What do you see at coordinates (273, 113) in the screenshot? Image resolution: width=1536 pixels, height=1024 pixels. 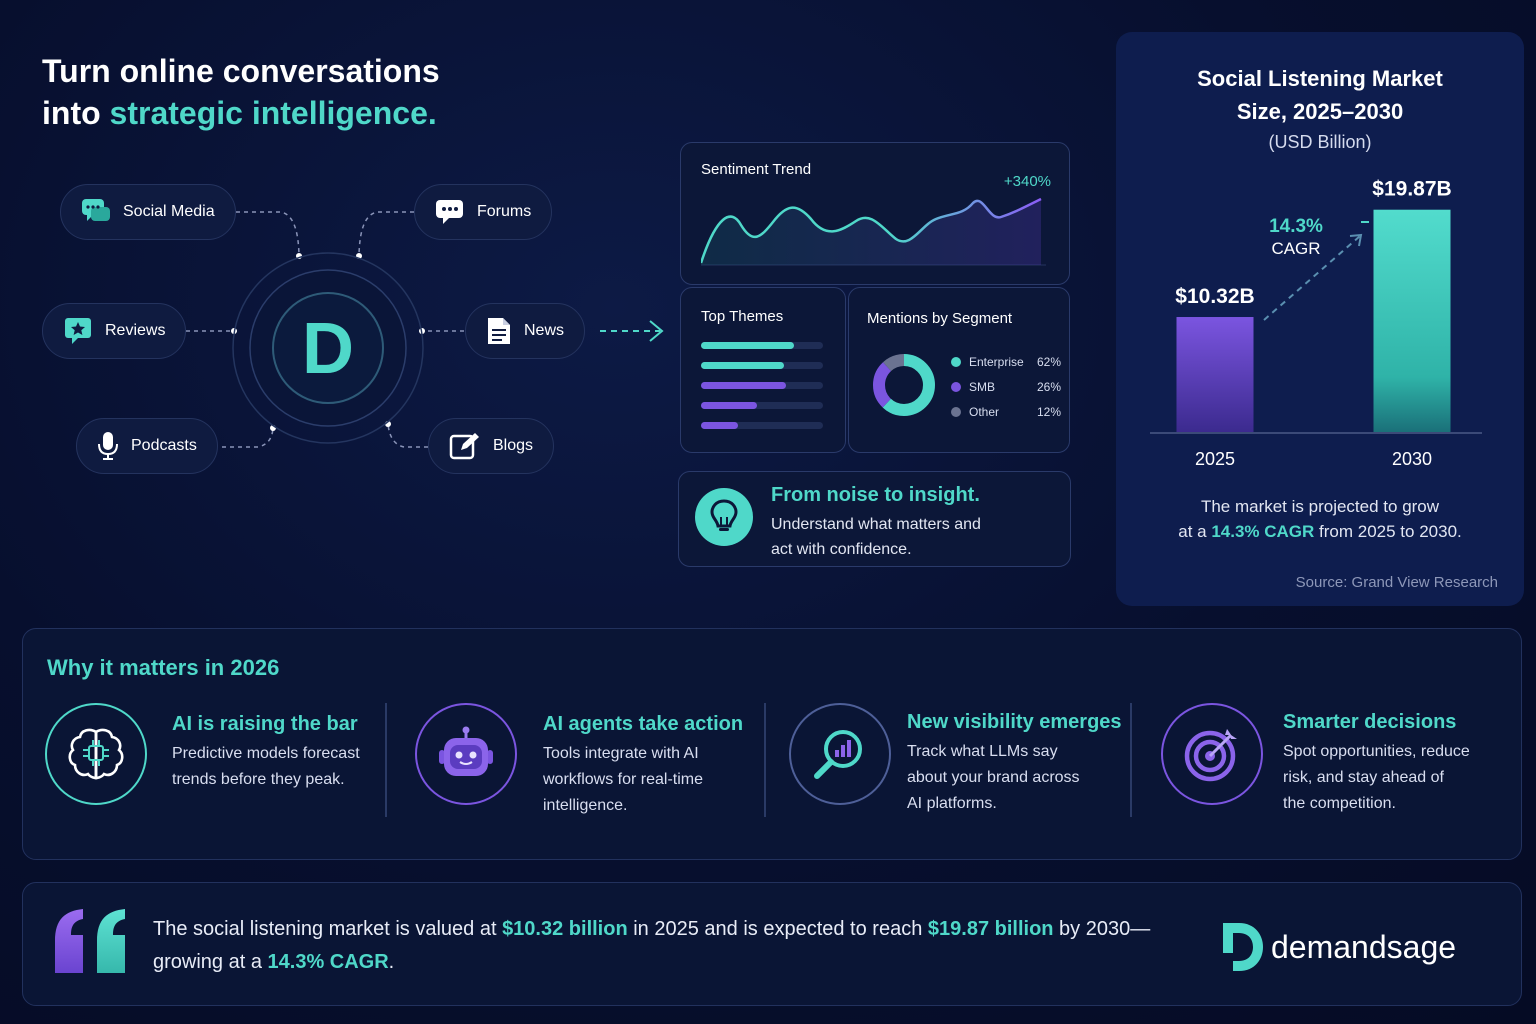 I see `headline-highlight: strategic intelligence.` at bounding box center [273, 113].